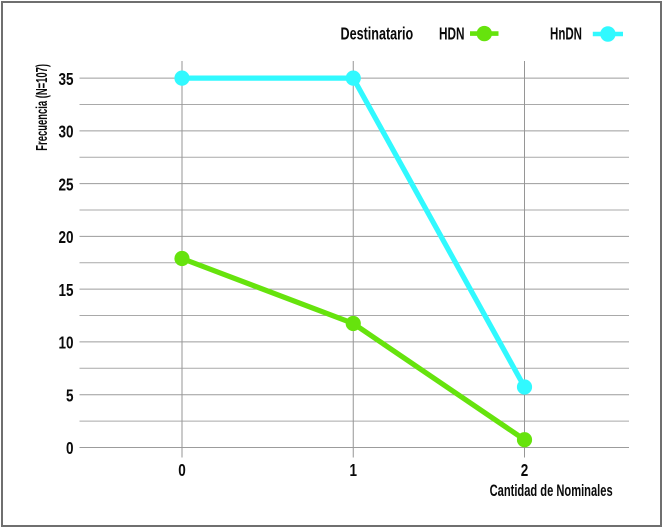 The image size is (663, 528). Describe the element at coordinates (65, 132) in the screenshot. I see `svg-text: 30` at that location.